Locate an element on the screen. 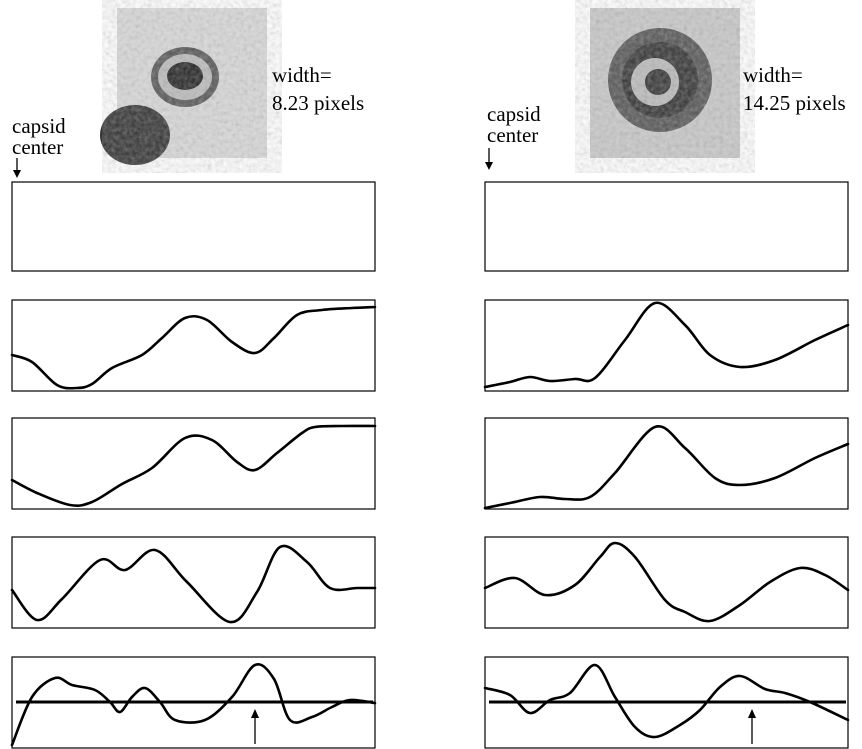 The height and width of the screenshot is (749, 862). width-value: 8.23 pixels is located at coordinates (318, 103).